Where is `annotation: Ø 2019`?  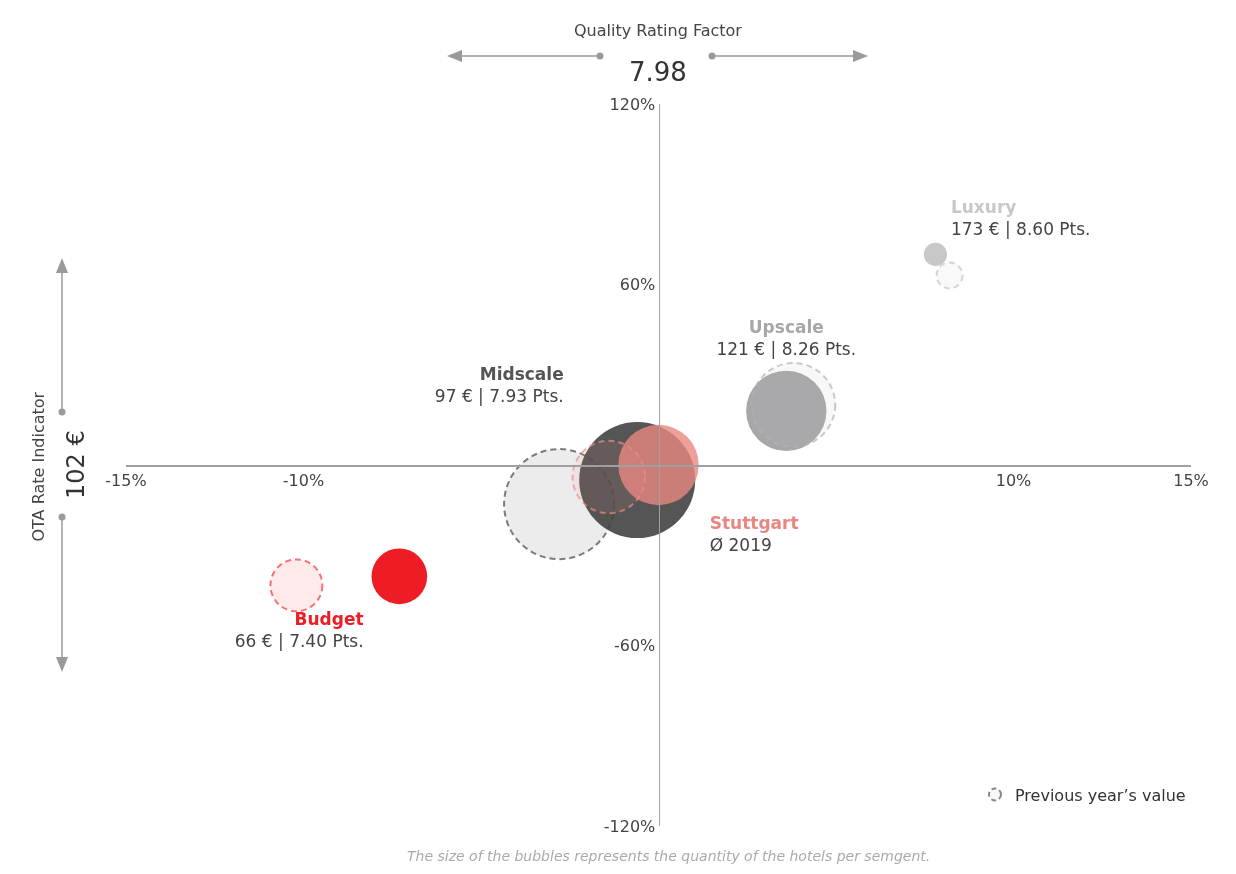 annotation: Ø 2019 is located at coordinates (740, 545).